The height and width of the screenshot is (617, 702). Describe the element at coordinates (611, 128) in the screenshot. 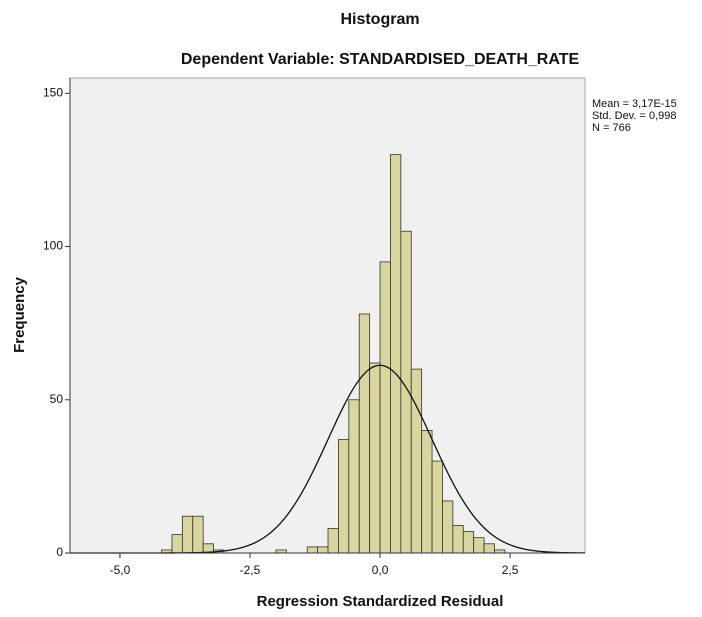

I see `stat-n: N = 766` at that location.